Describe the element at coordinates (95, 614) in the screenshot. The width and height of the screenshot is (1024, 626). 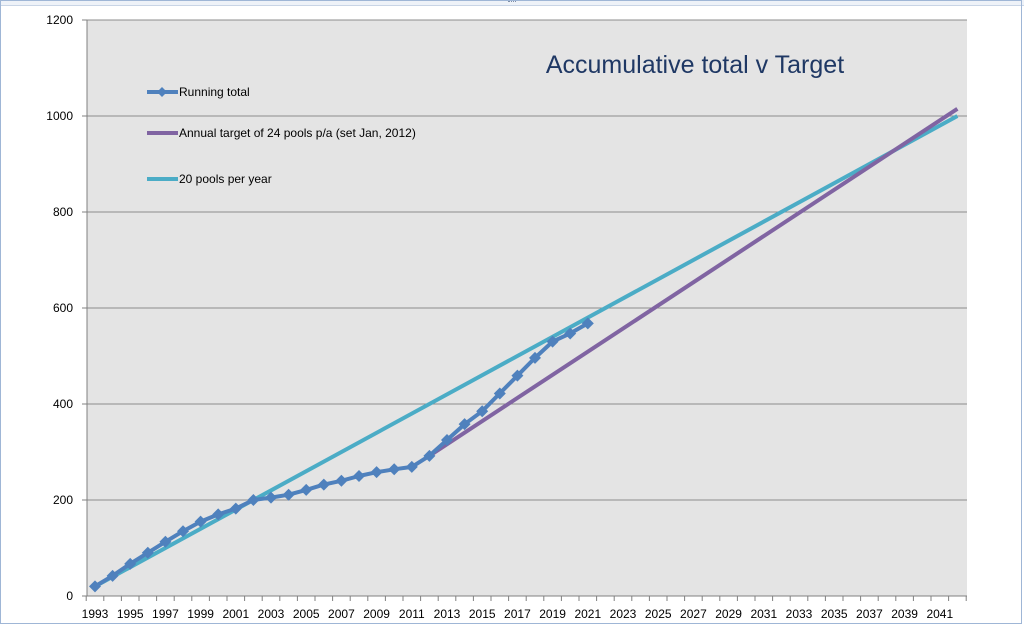
I see `x-tick-label: 1993` at that location.